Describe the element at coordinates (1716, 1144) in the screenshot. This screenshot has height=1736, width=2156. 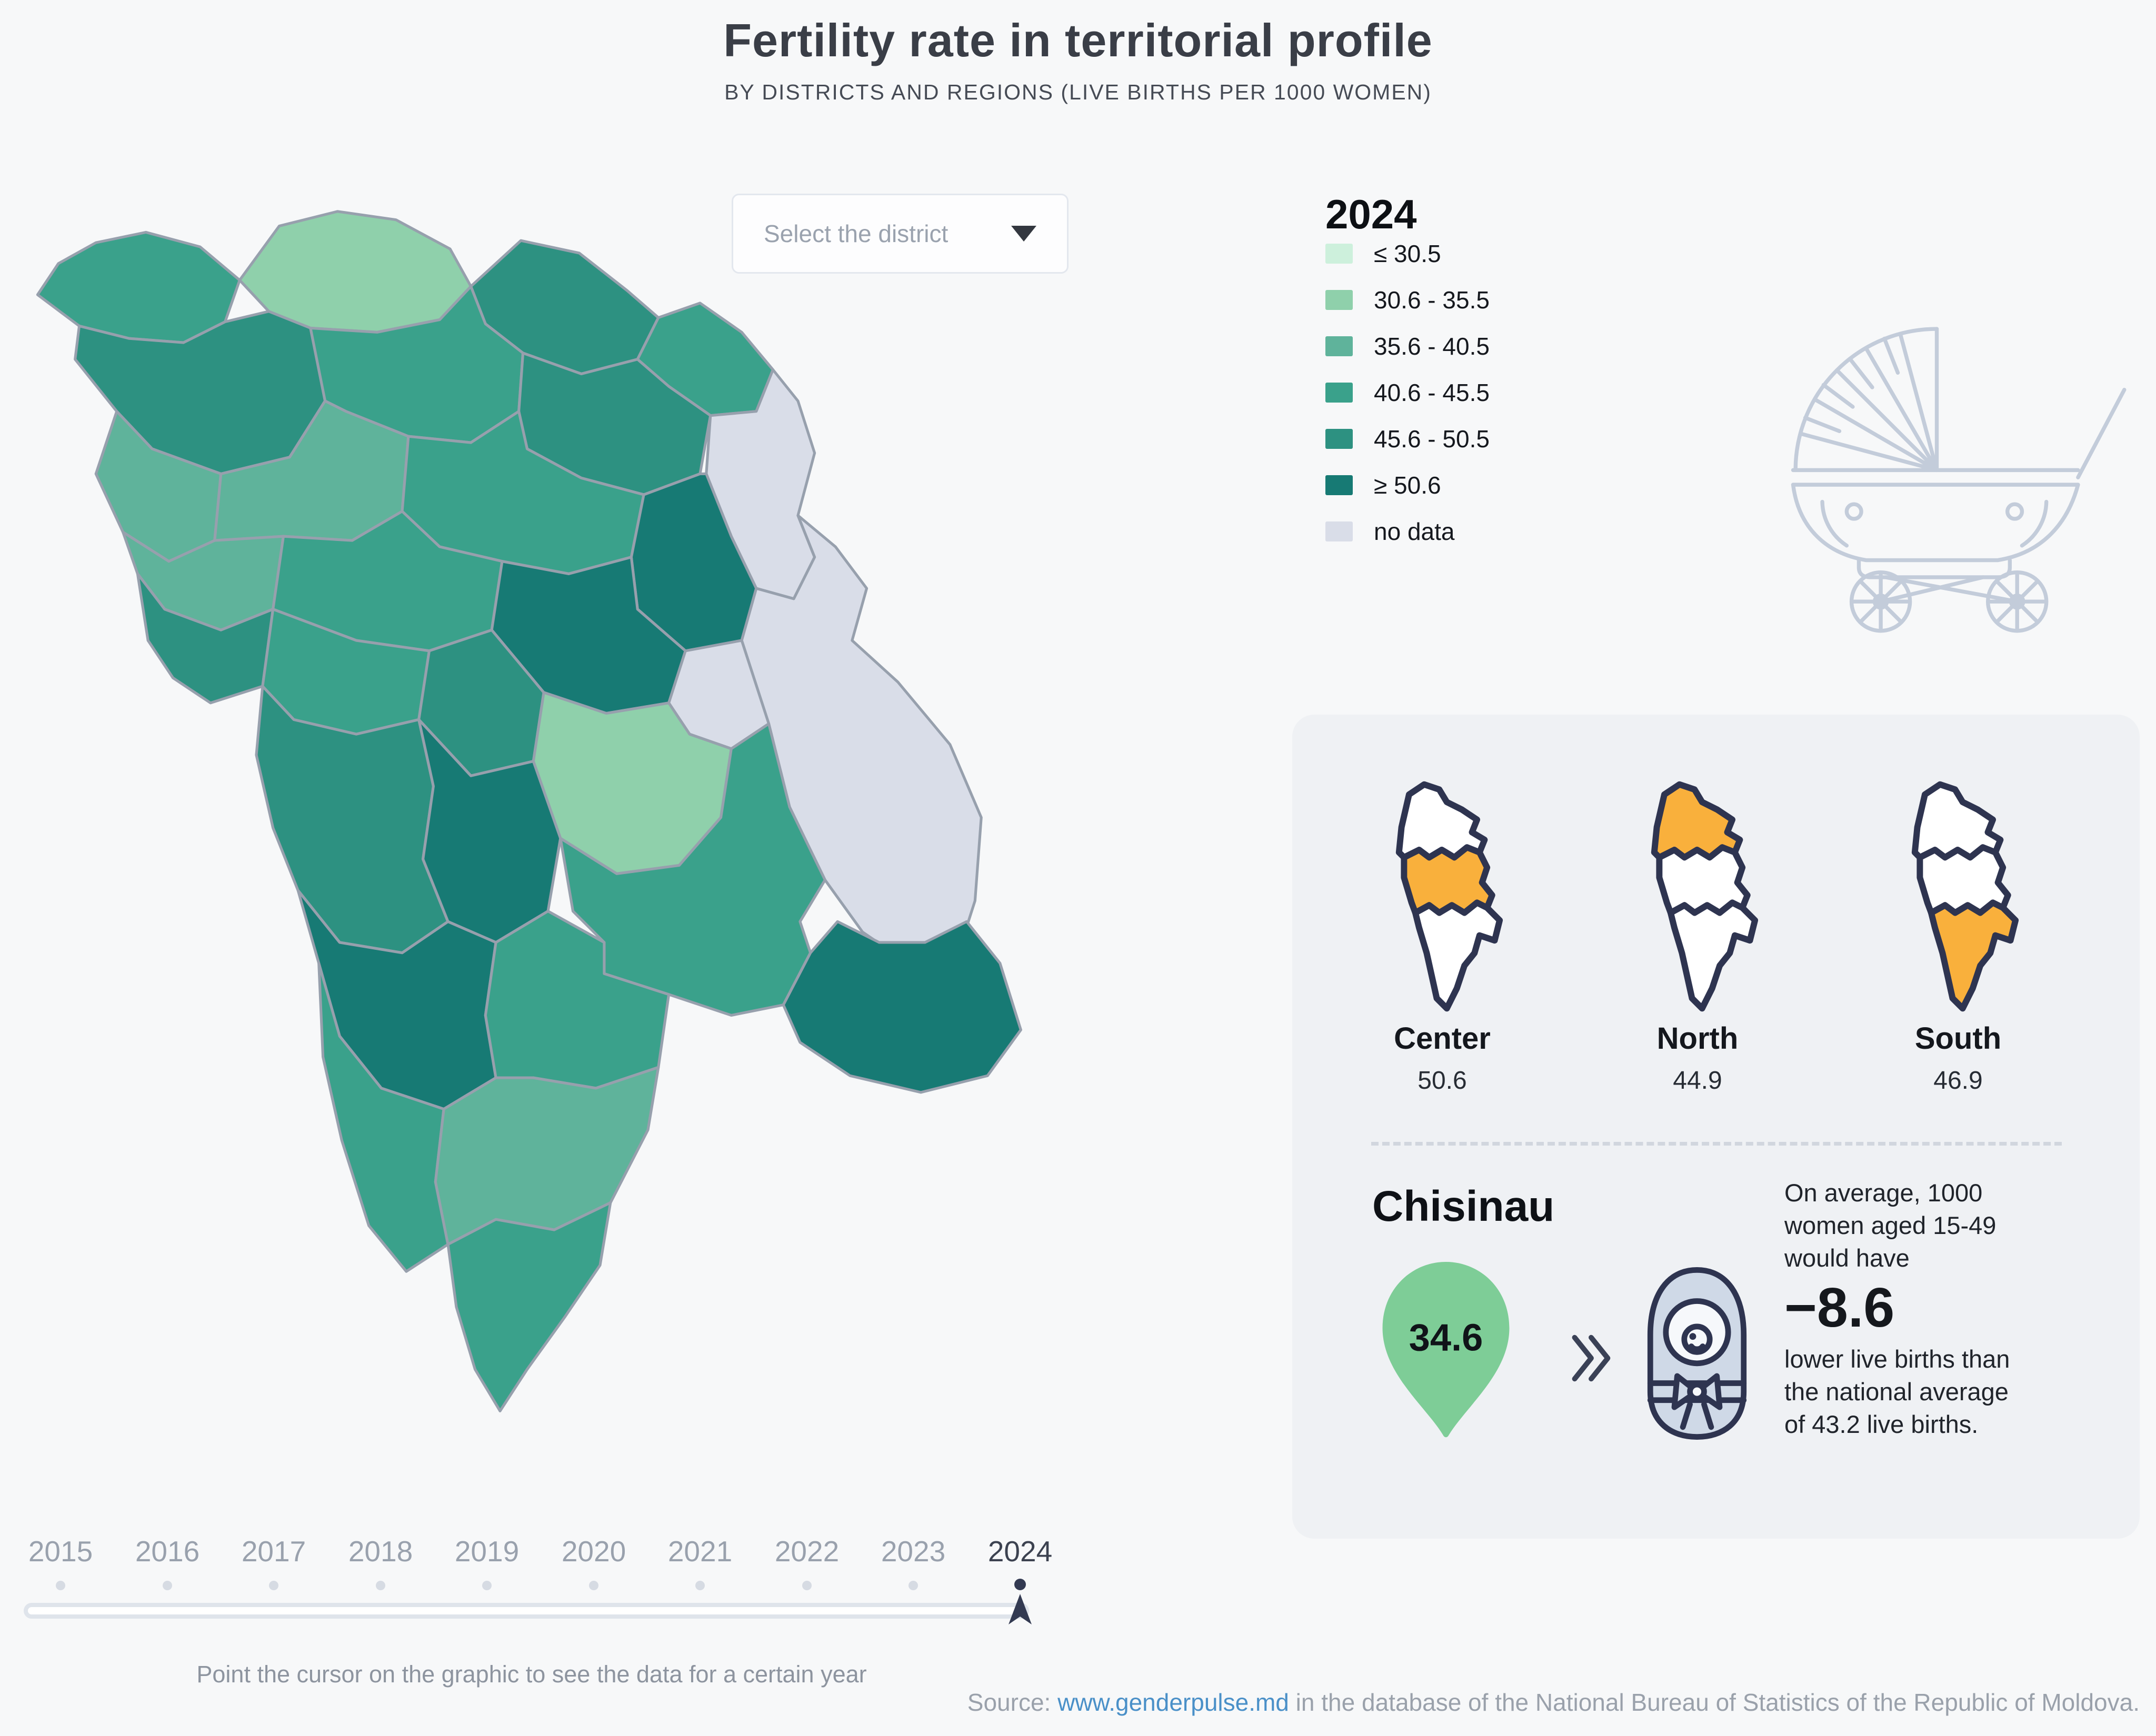
I see `dashed-divider` at that location.